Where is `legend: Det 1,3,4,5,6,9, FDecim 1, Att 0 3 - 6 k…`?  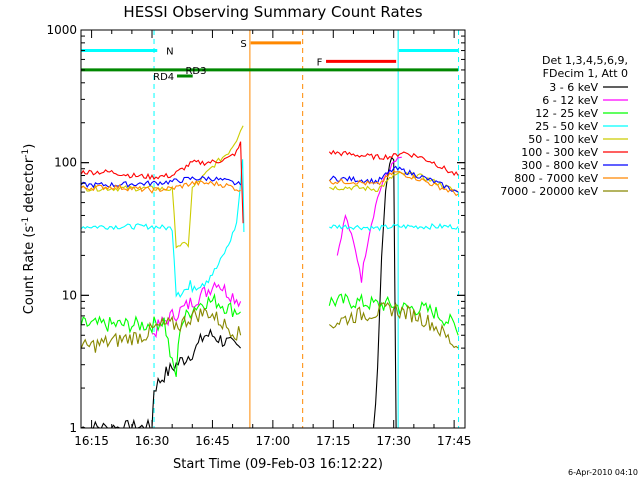 legend: Det 1,3,4,5,6,9, FDecim 1, Att 0 3 - 6 k… is located at coordinates (564, 126).